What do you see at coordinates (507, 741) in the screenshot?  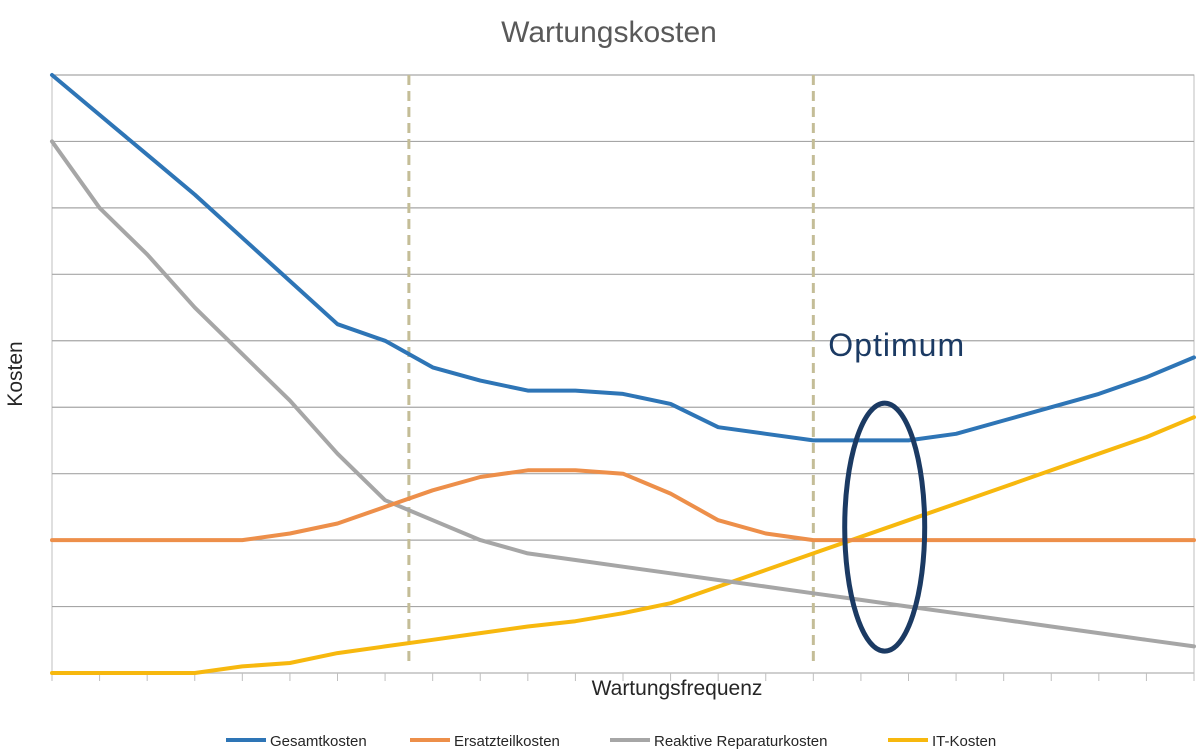 I see `legend-label: Ersatzteilkosten` at bounding box center [507, 741].